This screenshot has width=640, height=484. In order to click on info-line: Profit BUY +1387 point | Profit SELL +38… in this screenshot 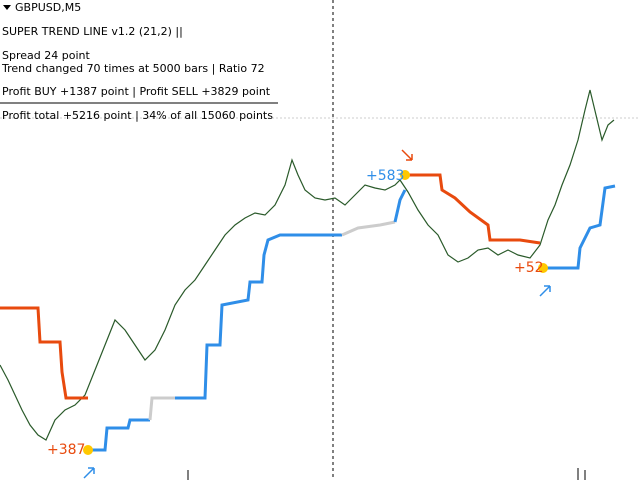, I will do `click(136, 91)`.